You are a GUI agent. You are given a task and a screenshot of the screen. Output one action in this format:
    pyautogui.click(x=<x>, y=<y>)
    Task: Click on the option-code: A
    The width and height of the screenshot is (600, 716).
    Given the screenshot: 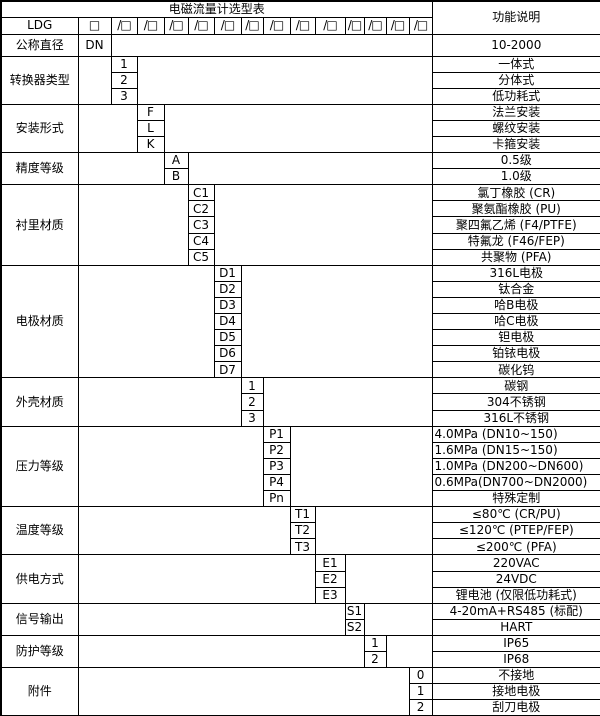 What is the action you would take?
    pyautogui.click(x=176, y=161)
    